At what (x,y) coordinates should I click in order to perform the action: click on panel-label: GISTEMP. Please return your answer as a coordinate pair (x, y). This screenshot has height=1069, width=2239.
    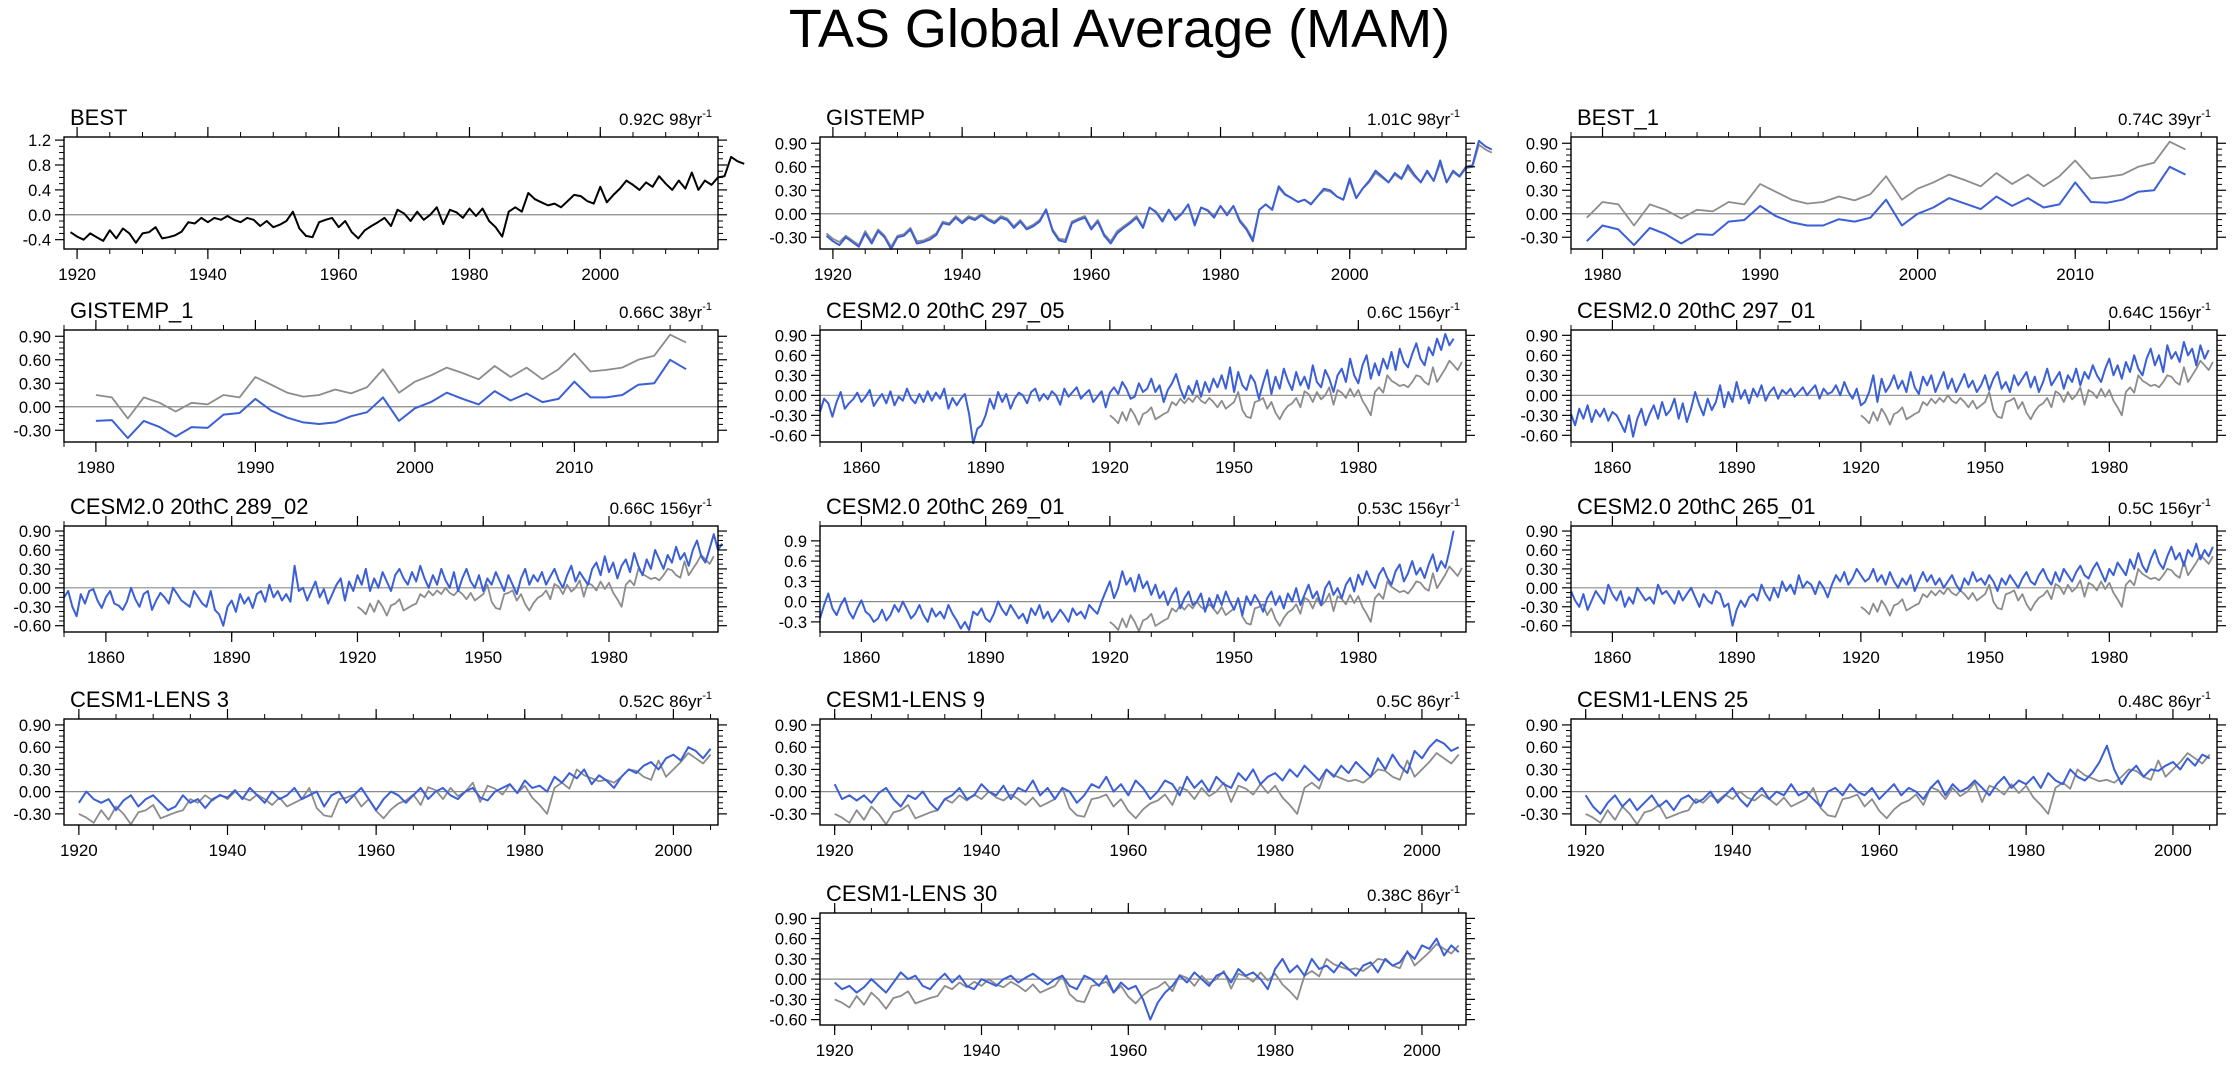
    Looking at the image, I should click on (875, 117).